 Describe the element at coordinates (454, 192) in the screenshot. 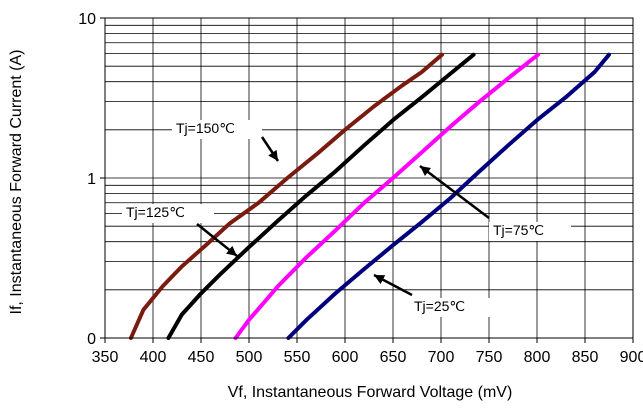

I see `annotation-leader-line` at that location.